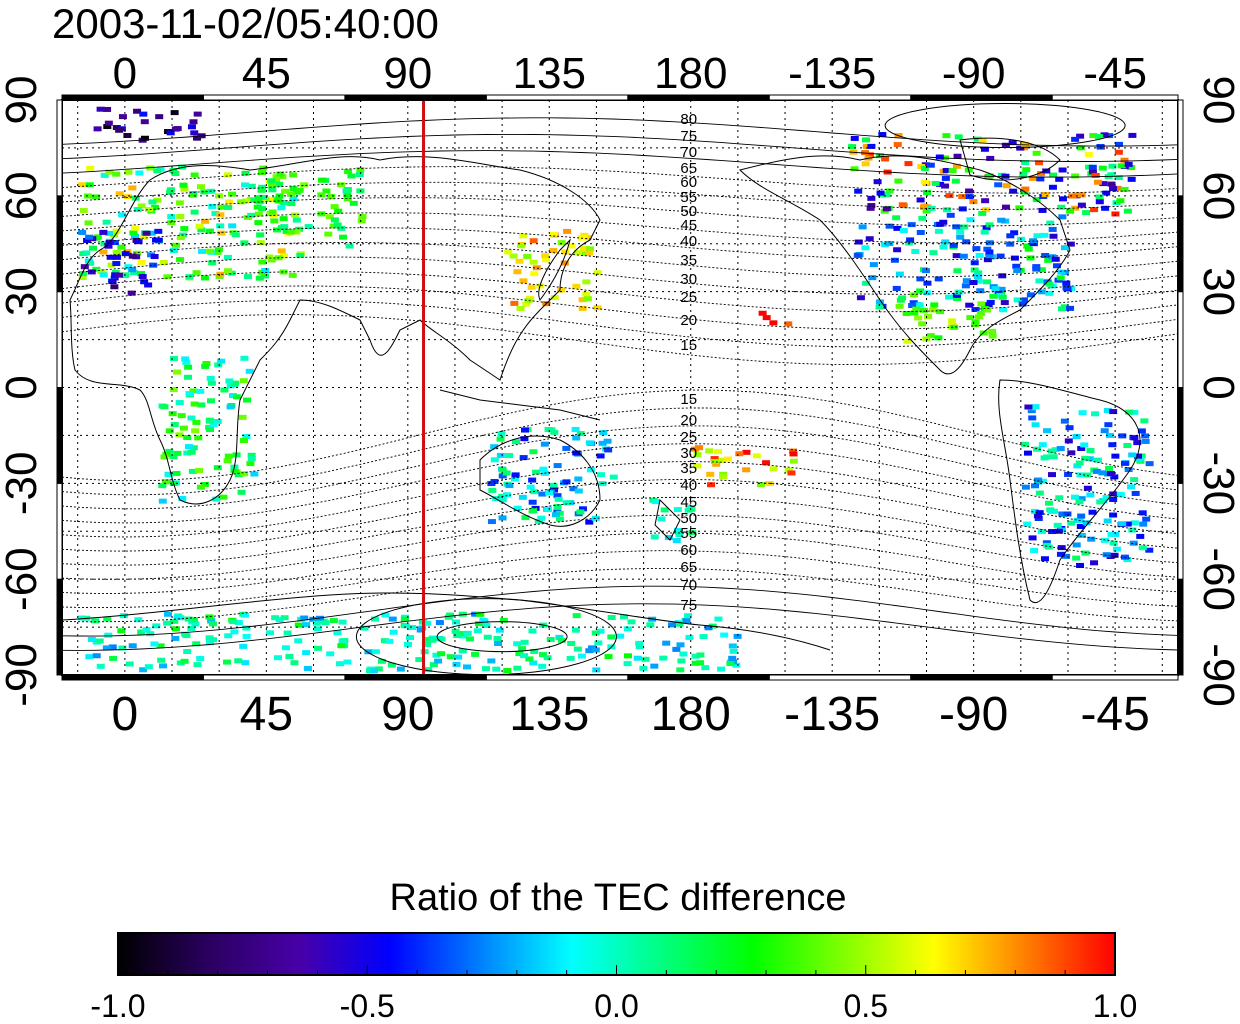 This screenshot has width=1240, height=1024. What do you see at coordinates (1115, 1006) in the screenshot?
I see `colorbar-tick-label: 1.0` at bounding box center [1115, 1006].